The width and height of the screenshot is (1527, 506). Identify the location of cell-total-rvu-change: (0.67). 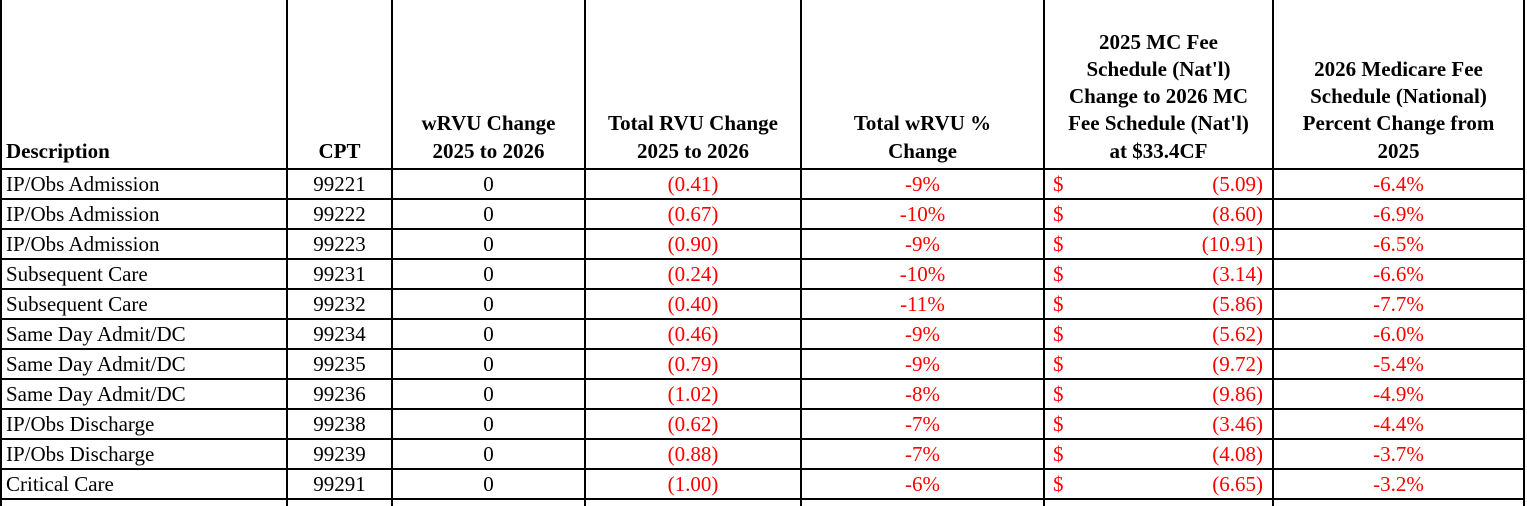
(693, 214).